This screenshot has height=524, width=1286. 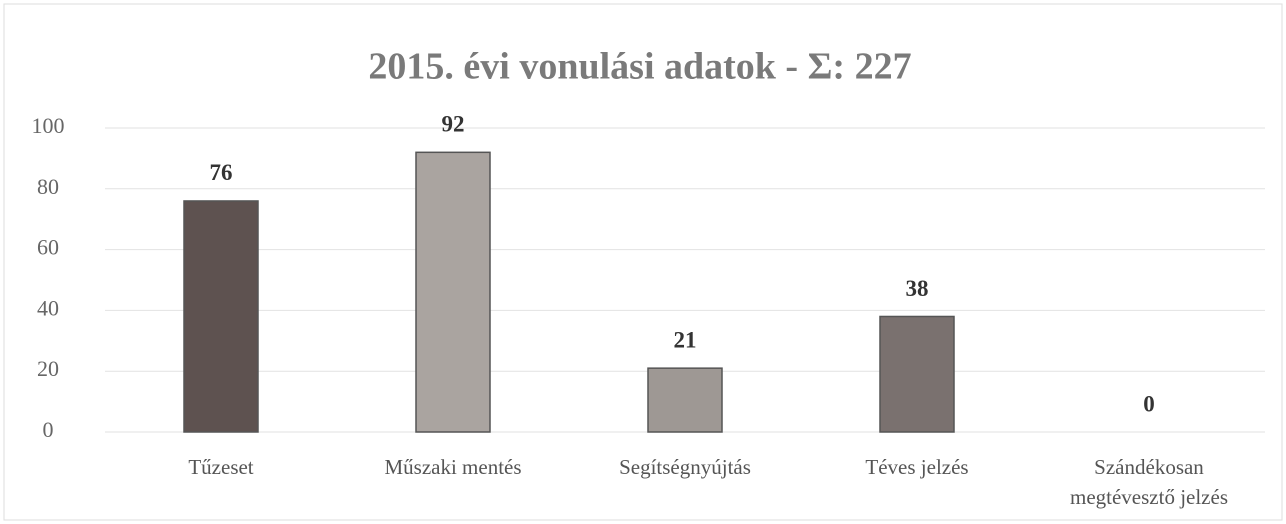 I want to click on value-label: 38, so click(x=917, y=288).